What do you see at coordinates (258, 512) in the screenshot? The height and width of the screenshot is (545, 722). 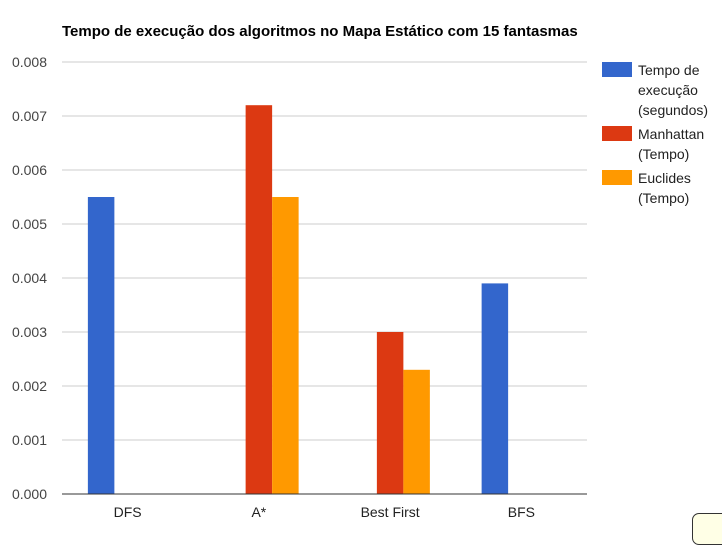 I see `x-category-label: A*` at bounding box center [258, 512].